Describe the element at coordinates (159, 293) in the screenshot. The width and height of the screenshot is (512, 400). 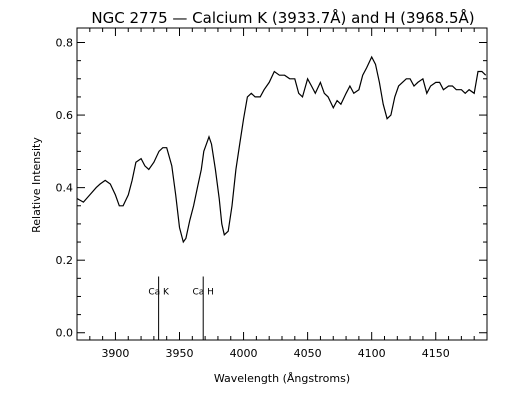
I see `marker-label: Ca K` at that location.